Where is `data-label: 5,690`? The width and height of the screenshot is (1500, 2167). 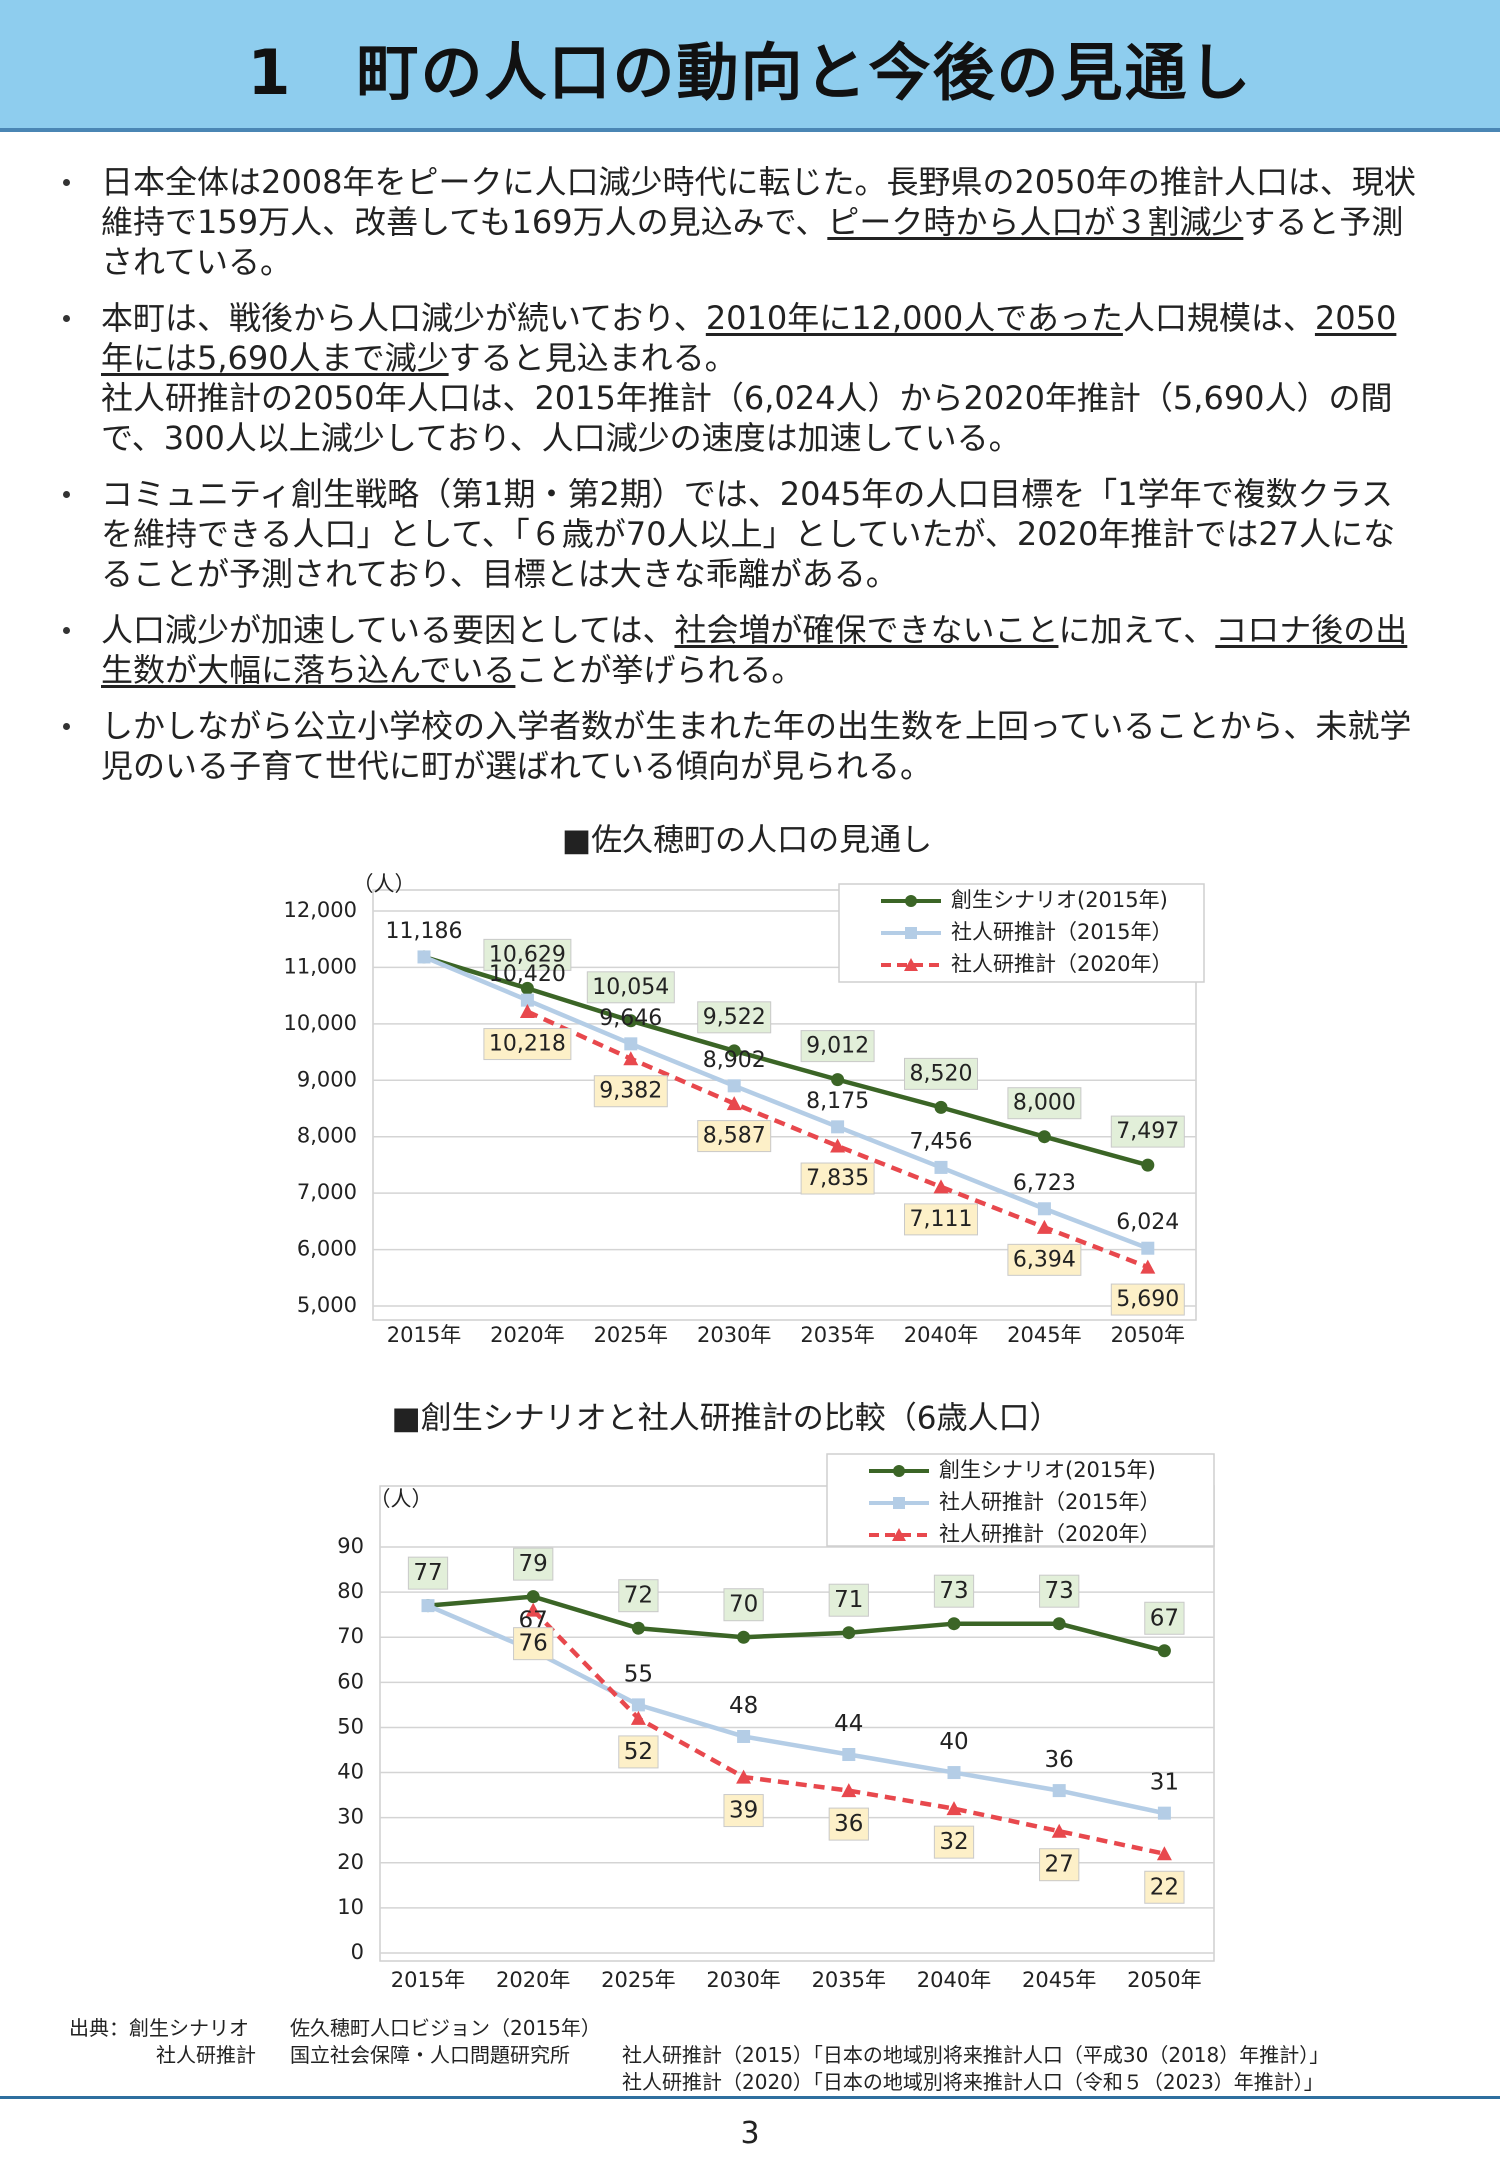 data-label: 5,690 is located at coordinates (1147, 1299).